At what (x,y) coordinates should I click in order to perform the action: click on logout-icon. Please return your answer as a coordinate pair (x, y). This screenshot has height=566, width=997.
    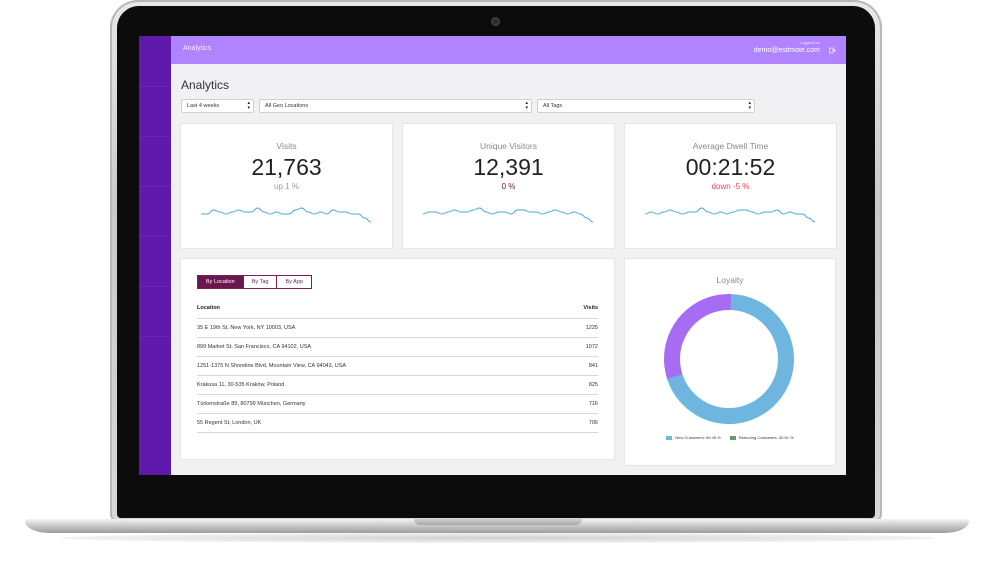
    Looking at the image, I should click on (832, 50).